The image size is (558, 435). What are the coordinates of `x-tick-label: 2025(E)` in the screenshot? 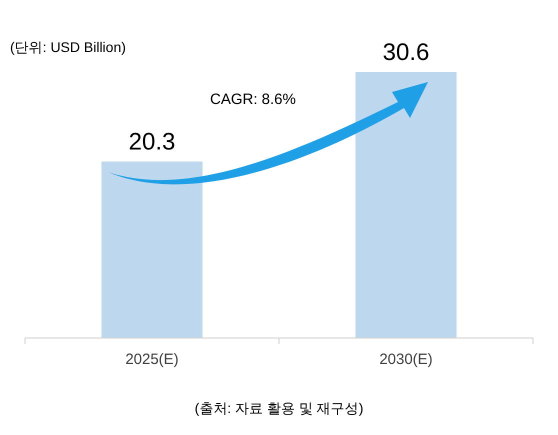 It's located at (152, 359).